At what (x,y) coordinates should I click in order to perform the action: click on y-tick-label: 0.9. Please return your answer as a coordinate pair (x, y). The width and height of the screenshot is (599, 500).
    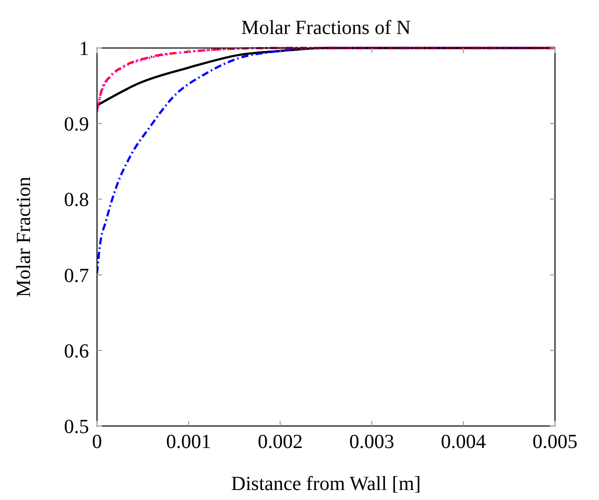
    Looking at the image, I should click on (76, 125).